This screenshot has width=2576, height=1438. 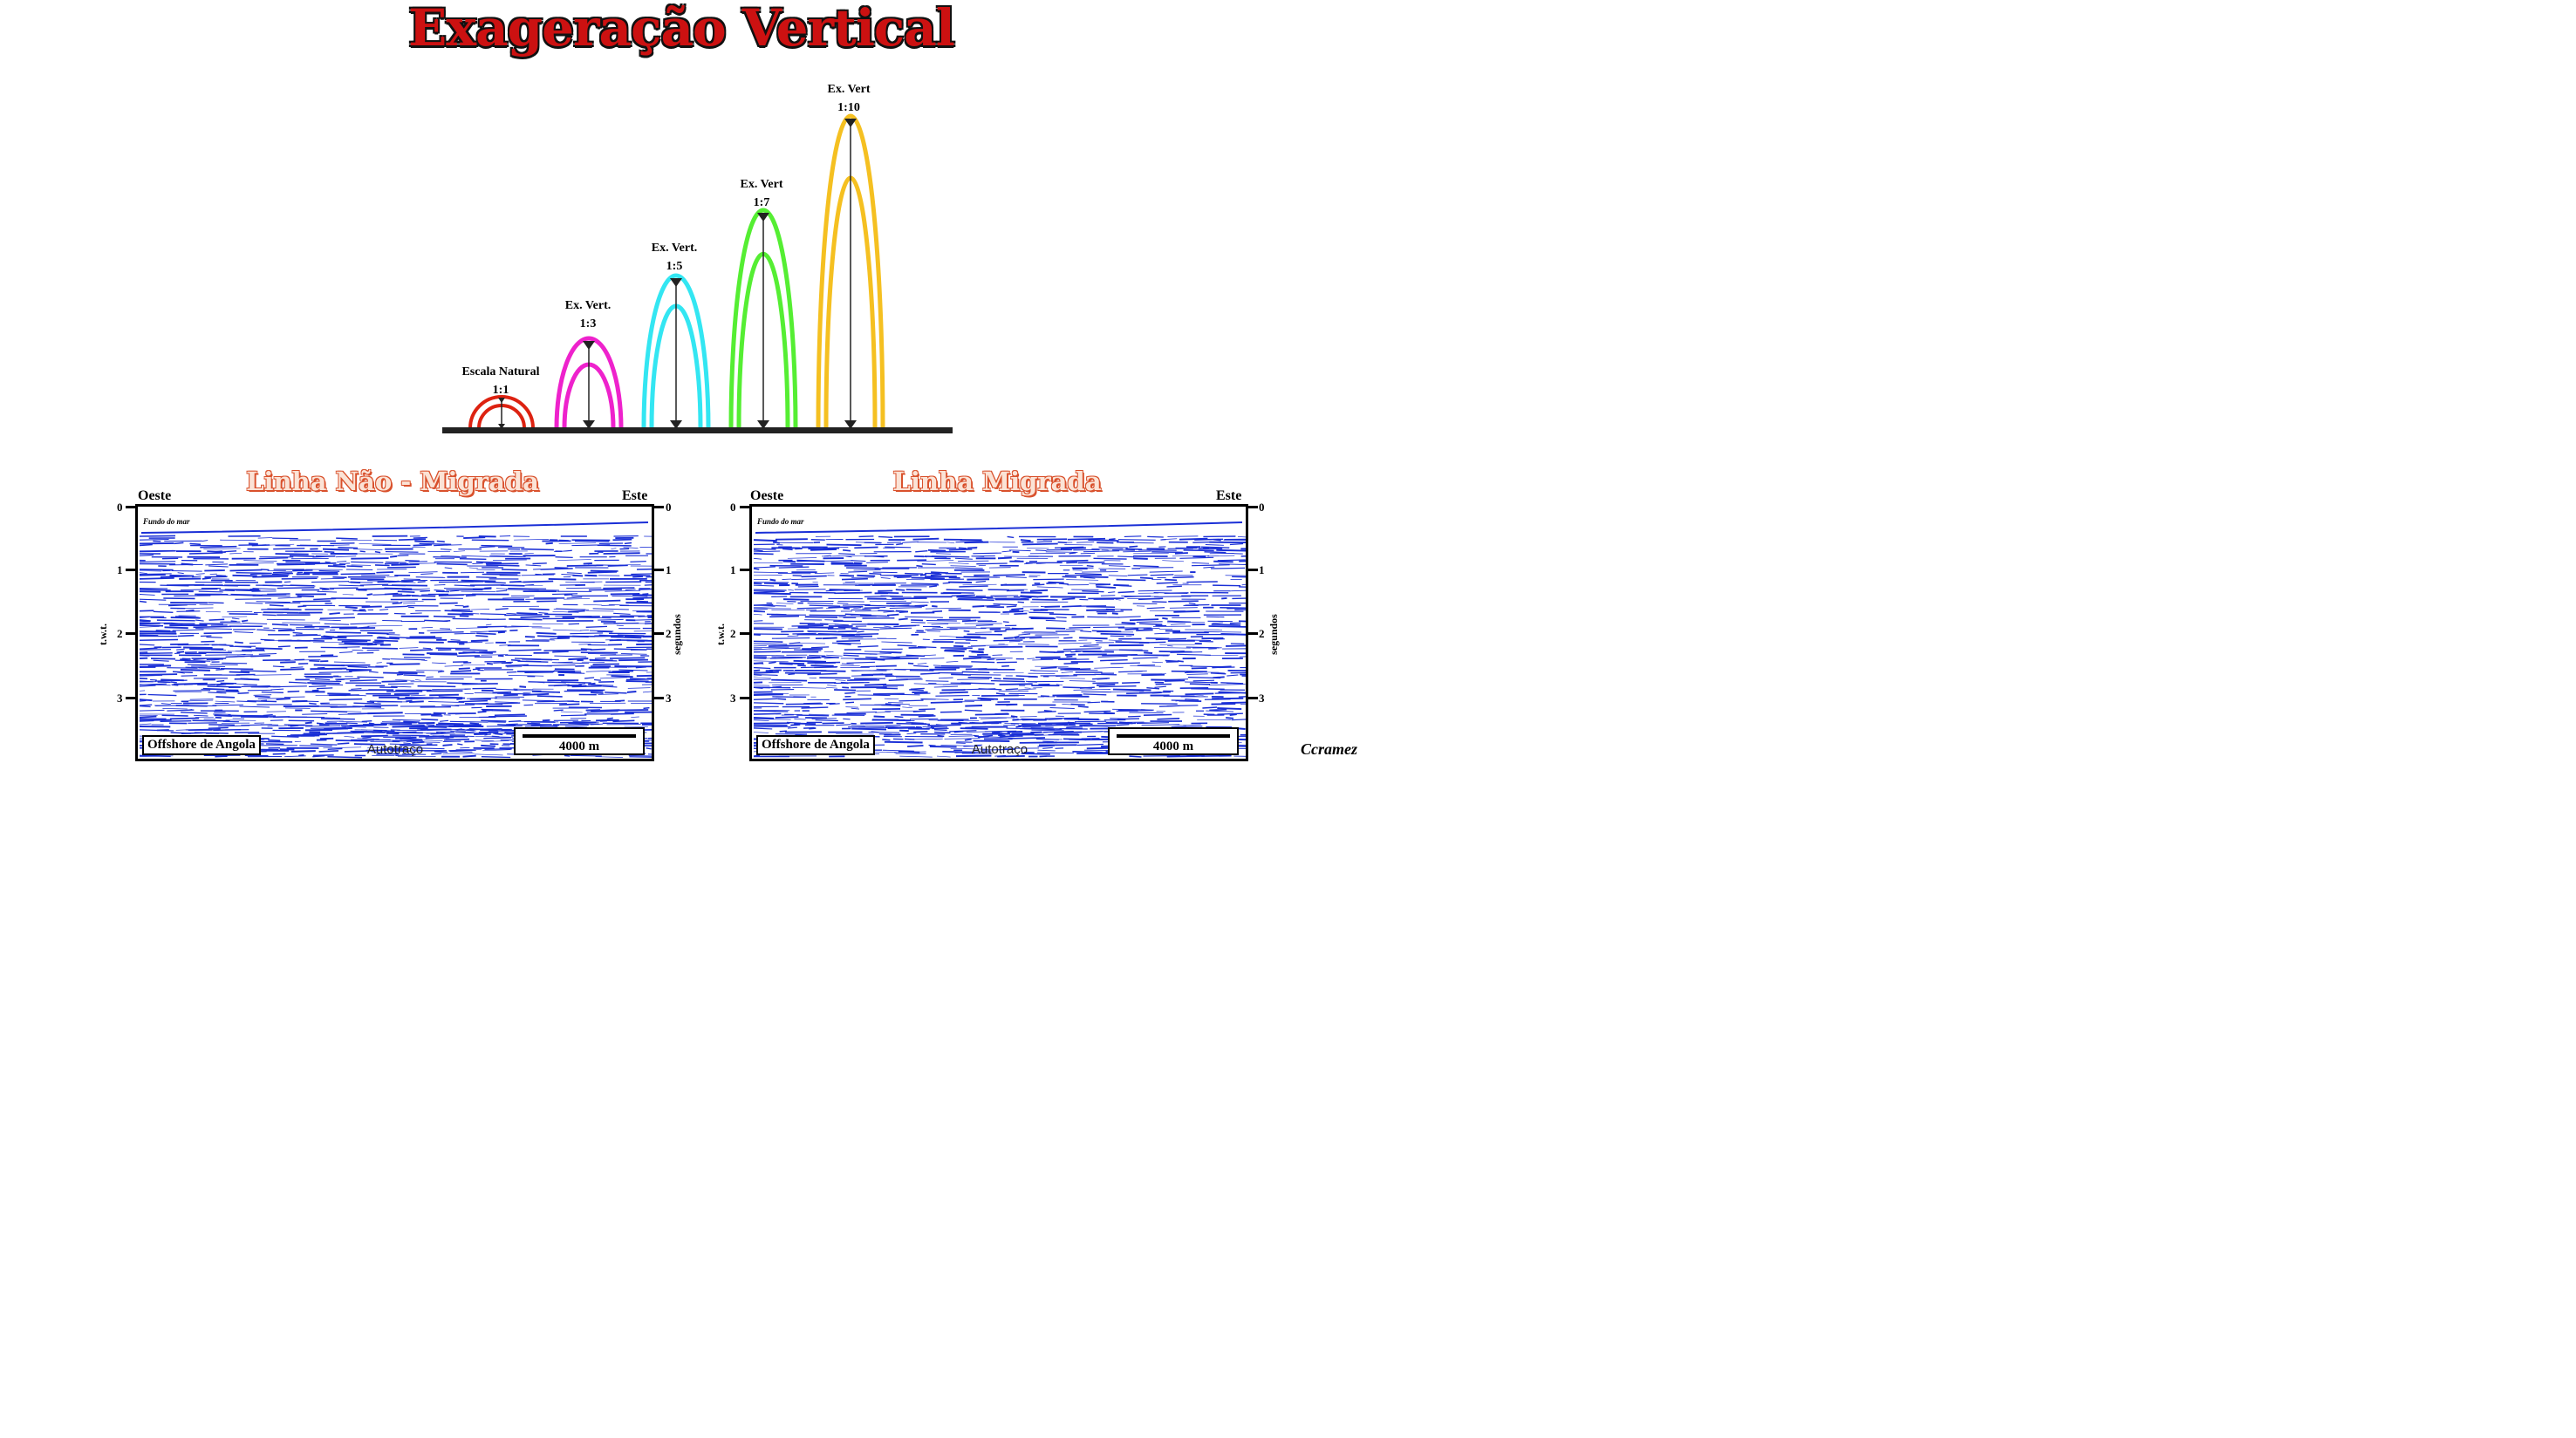 I want to click on ground-line, so click(x=697, y=430).